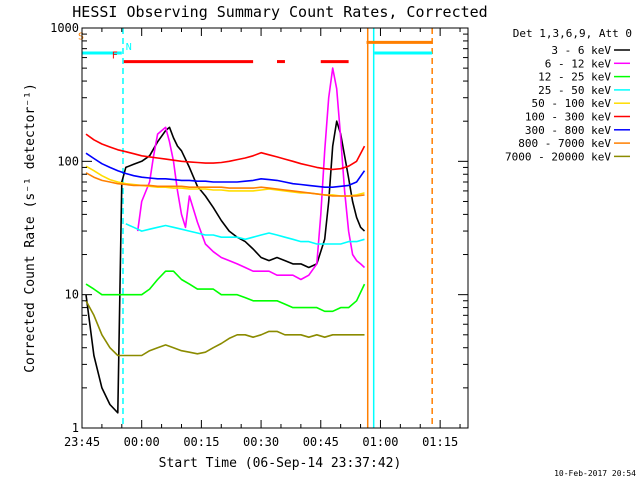 The height and width of the screenshot is (480, 640). I want to click on legend-label-6-12-kev: 6 - 12 keV, so click(578, 63).